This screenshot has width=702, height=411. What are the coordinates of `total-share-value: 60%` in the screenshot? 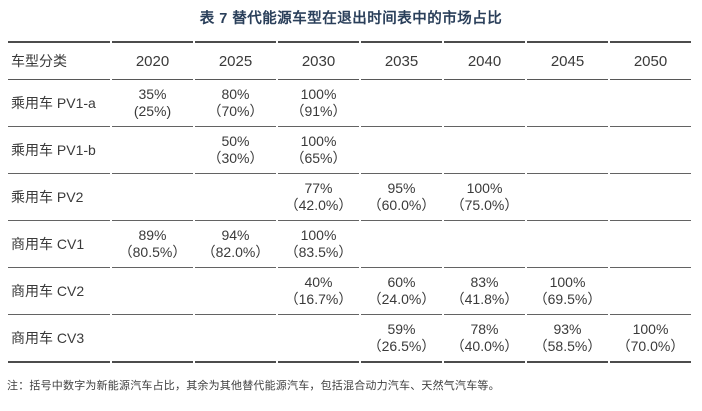 It's located at (401, 282).